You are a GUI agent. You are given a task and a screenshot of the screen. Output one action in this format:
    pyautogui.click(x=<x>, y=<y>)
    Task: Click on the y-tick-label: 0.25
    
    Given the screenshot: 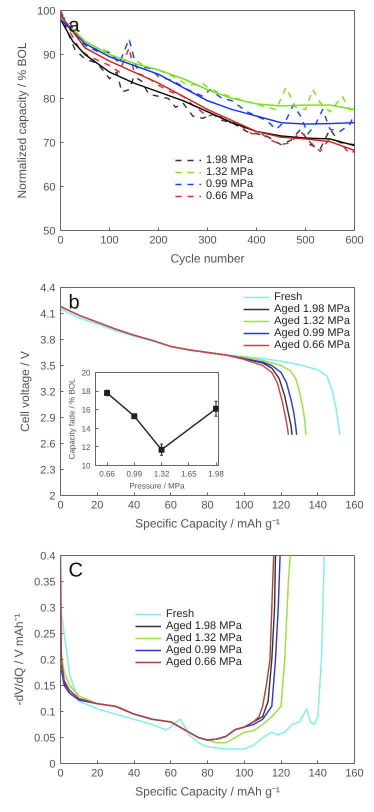 What is the action you would take?
    pyautogui.click(x=45, y=634)
    